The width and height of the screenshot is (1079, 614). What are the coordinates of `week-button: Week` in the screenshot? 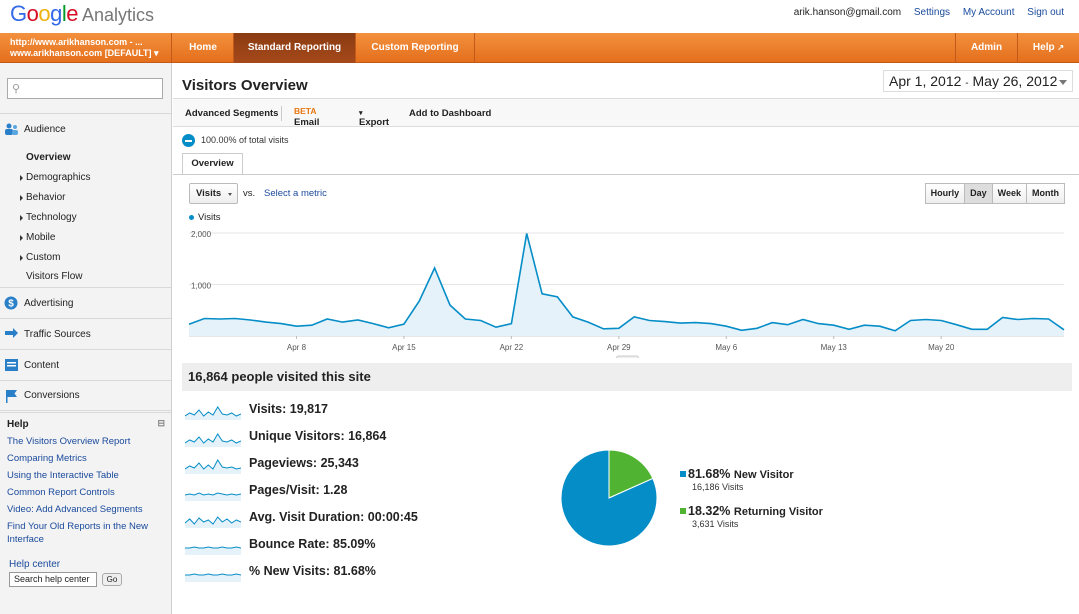 It's located at (1009, 193).